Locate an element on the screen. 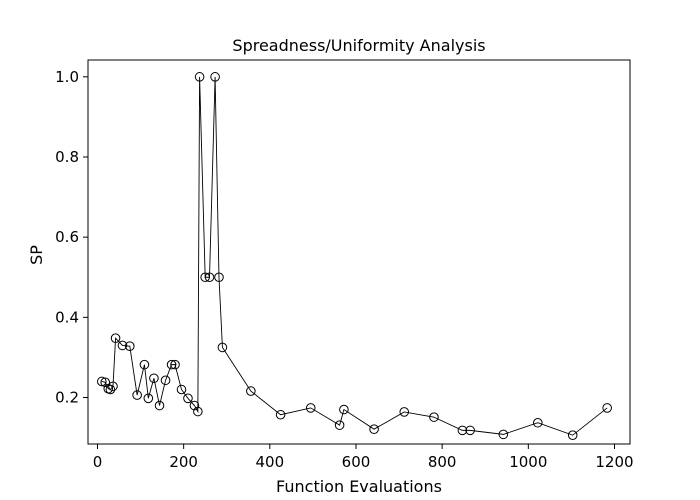  y-tick-label: 0.2 is located at coordinates (67, 398).